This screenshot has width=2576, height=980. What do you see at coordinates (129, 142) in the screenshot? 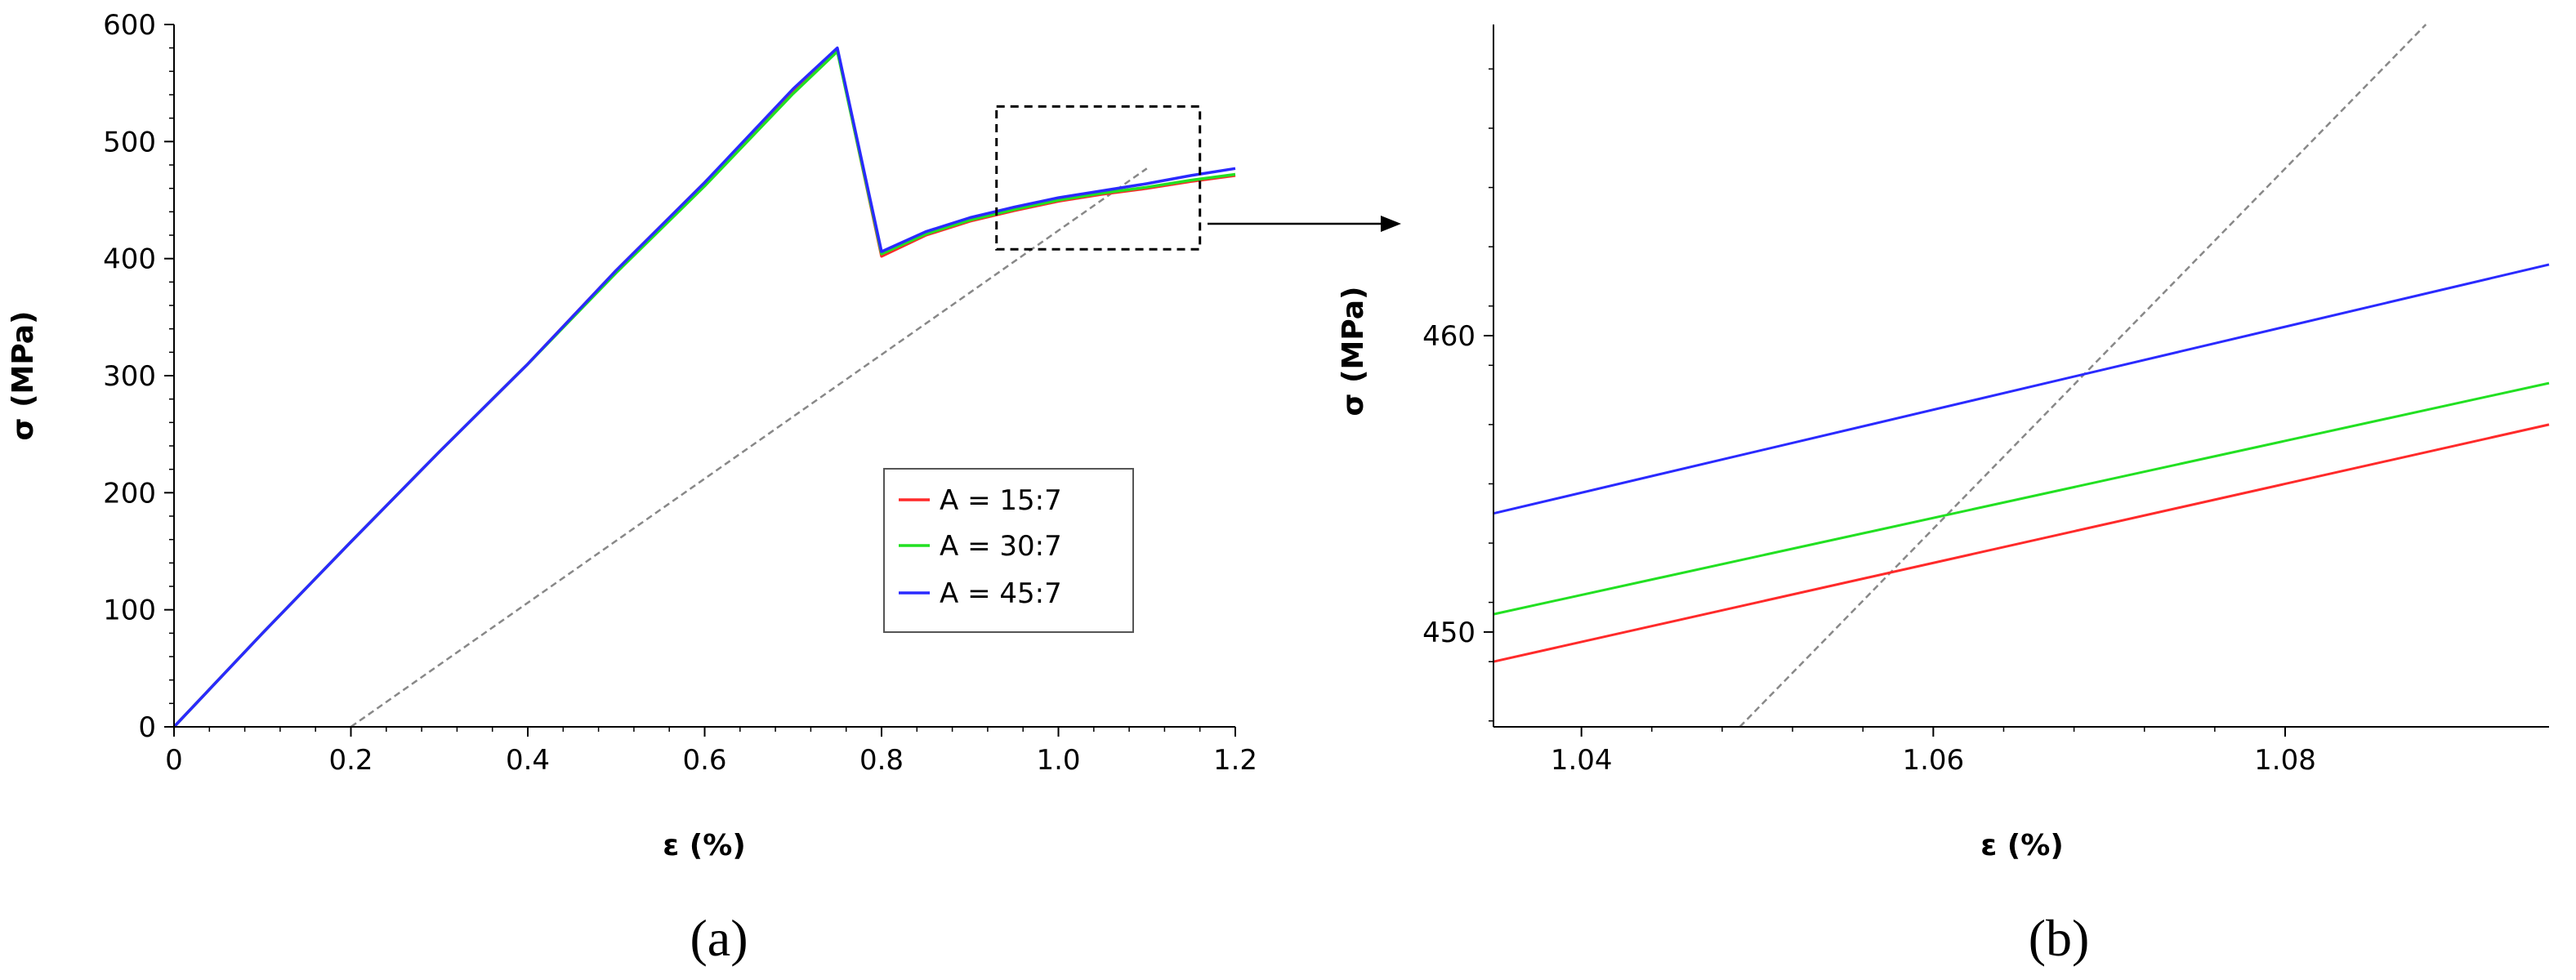
I see `pa-y-tick-label: 500` at bounding box center [129, 142].